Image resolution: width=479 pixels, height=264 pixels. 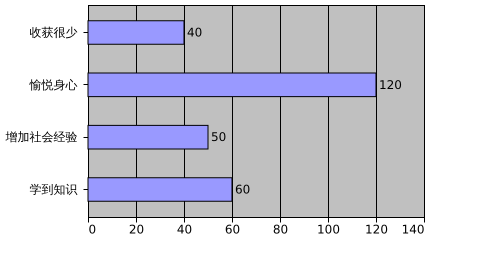 I want to click on x-tick-label: 0, so click(x=92, y=229).